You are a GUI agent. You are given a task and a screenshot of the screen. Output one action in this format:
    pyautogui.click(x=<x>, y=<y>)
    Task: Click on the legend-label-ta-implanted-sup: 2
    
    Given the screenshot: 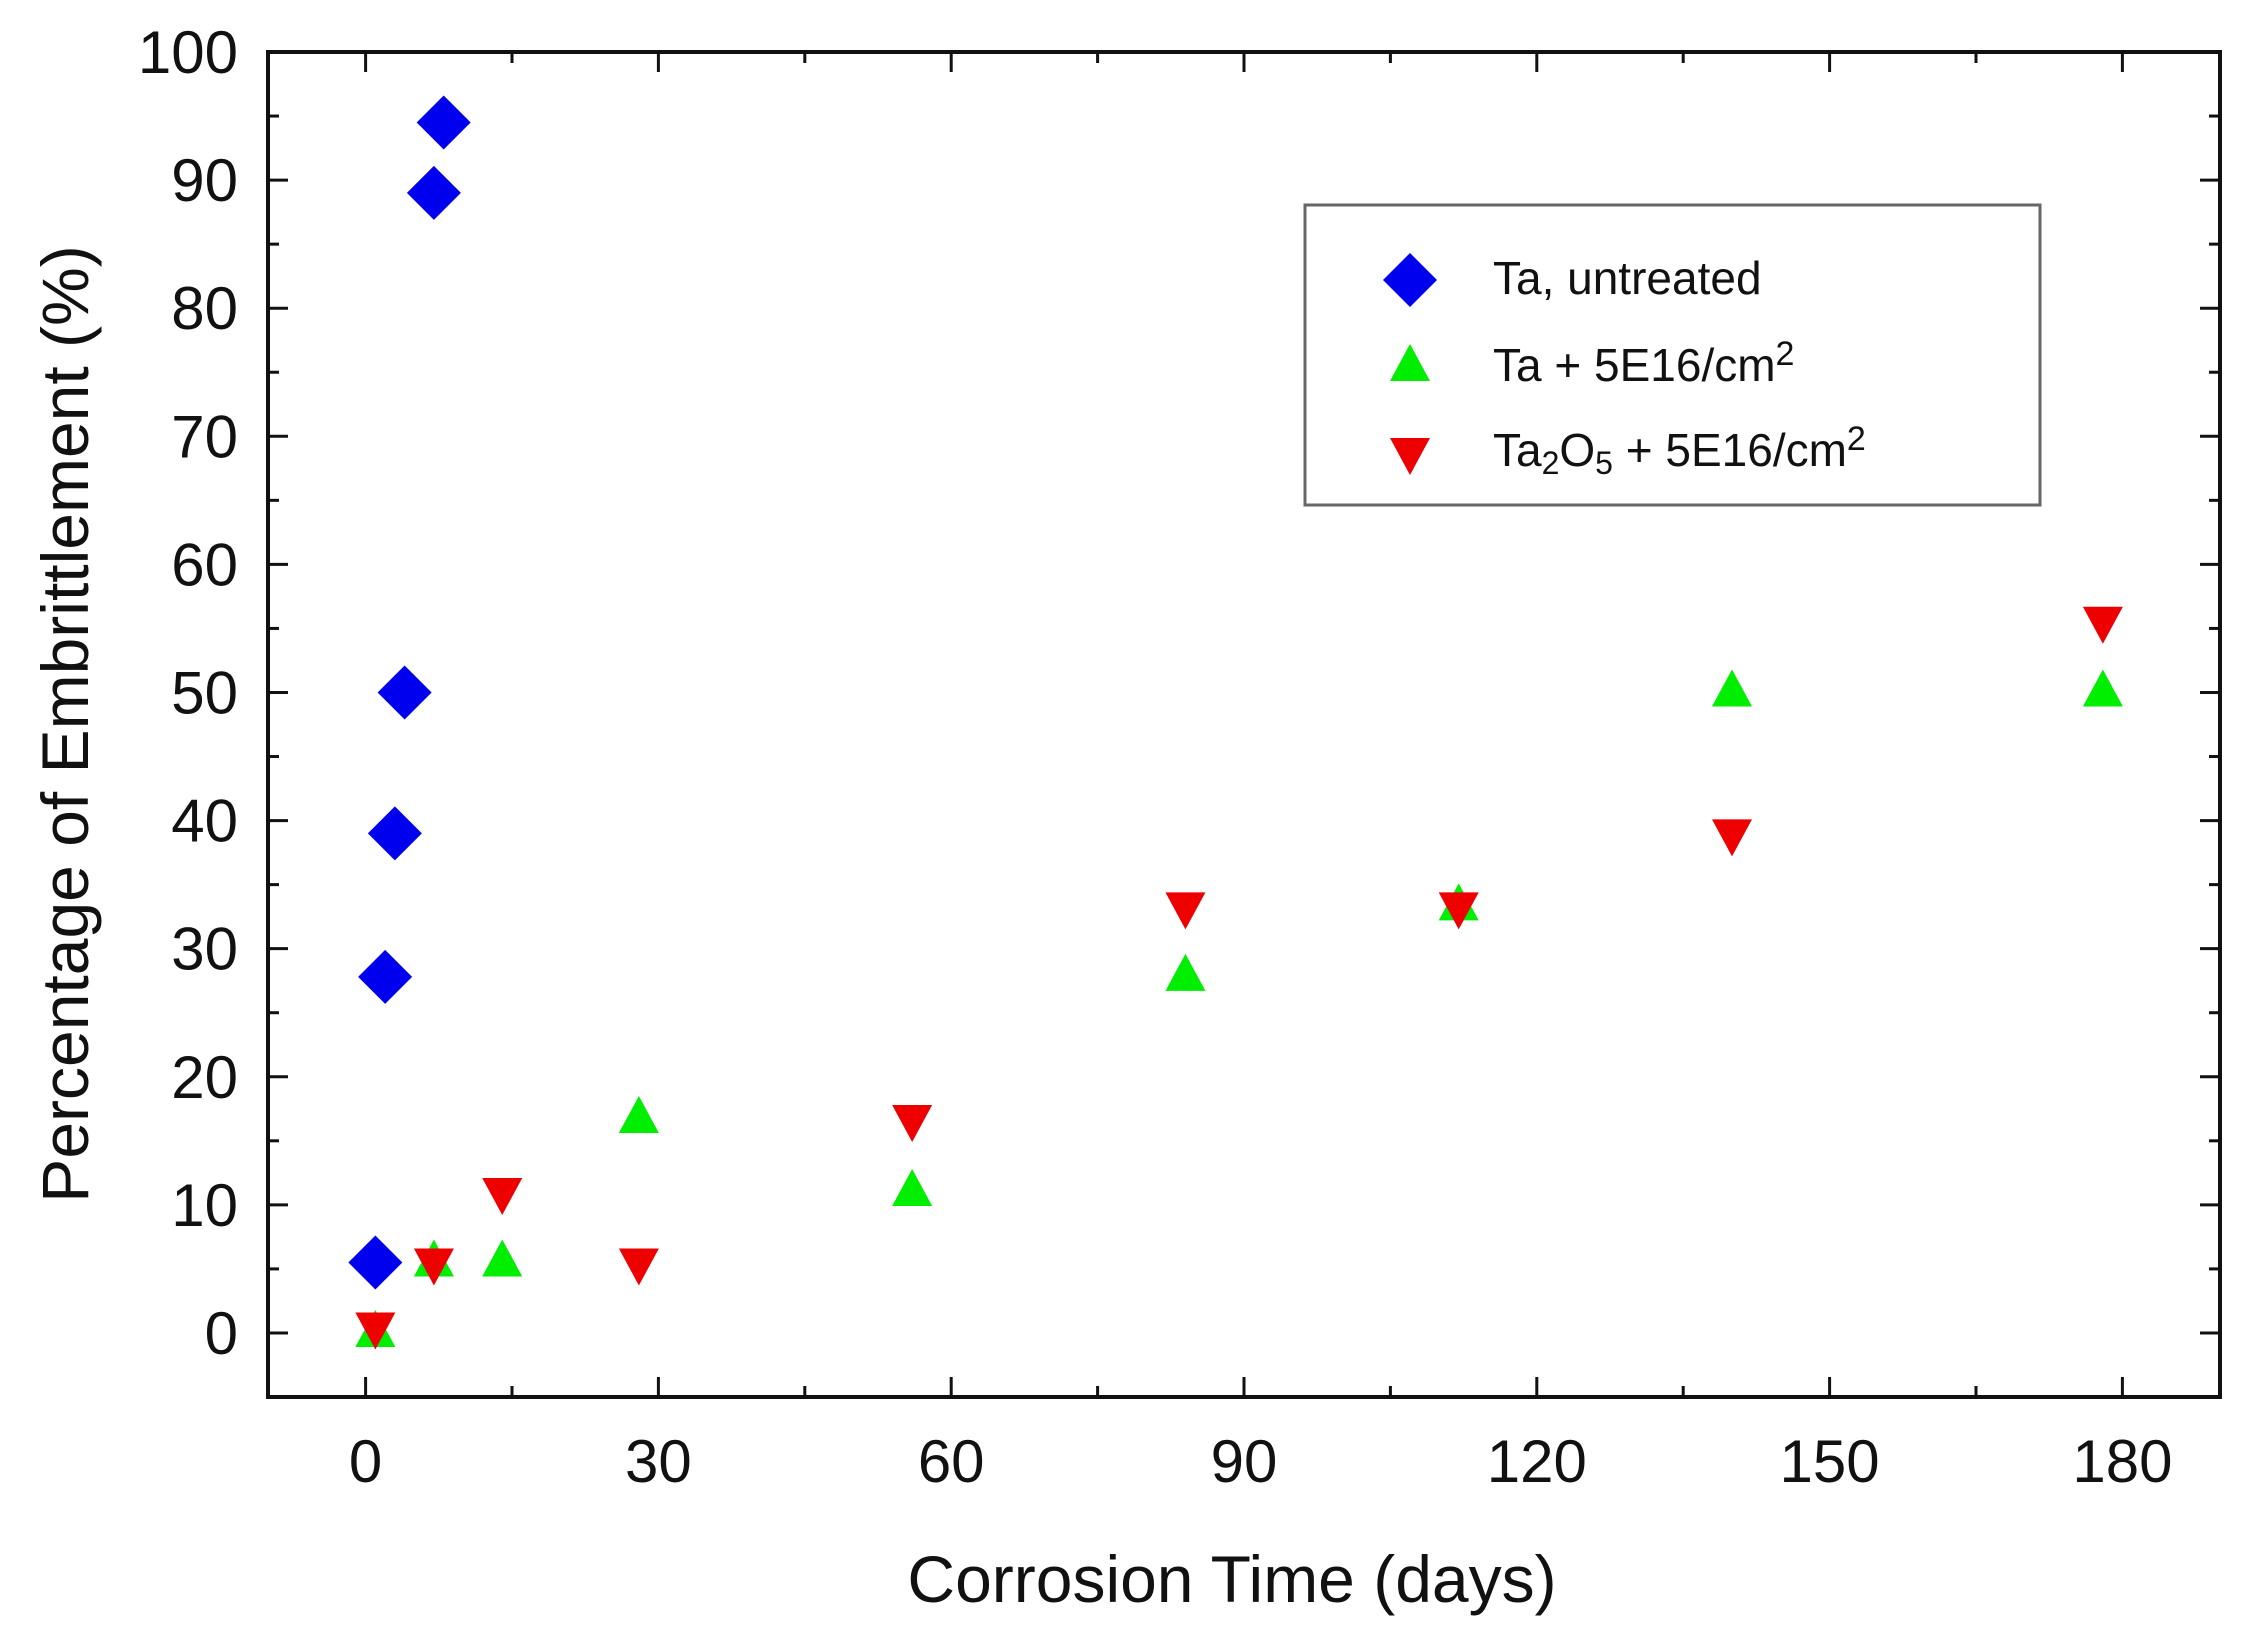 What is the action you would take?
    pyautogui.click(x=1785, y=354)
    